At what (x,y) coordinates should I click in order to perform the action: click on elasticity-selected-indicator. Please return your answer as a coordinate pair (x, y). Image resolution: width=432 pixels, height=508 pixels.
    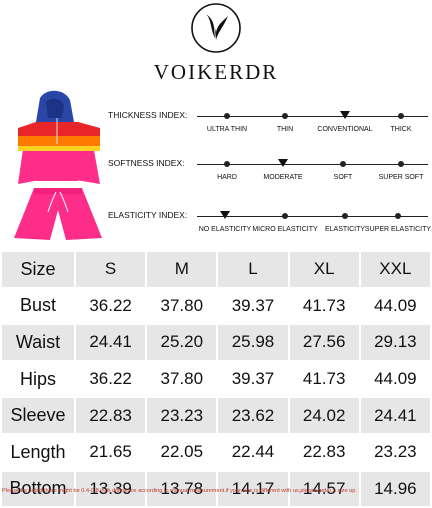
    Looking at the image, I should click on (225, 215).